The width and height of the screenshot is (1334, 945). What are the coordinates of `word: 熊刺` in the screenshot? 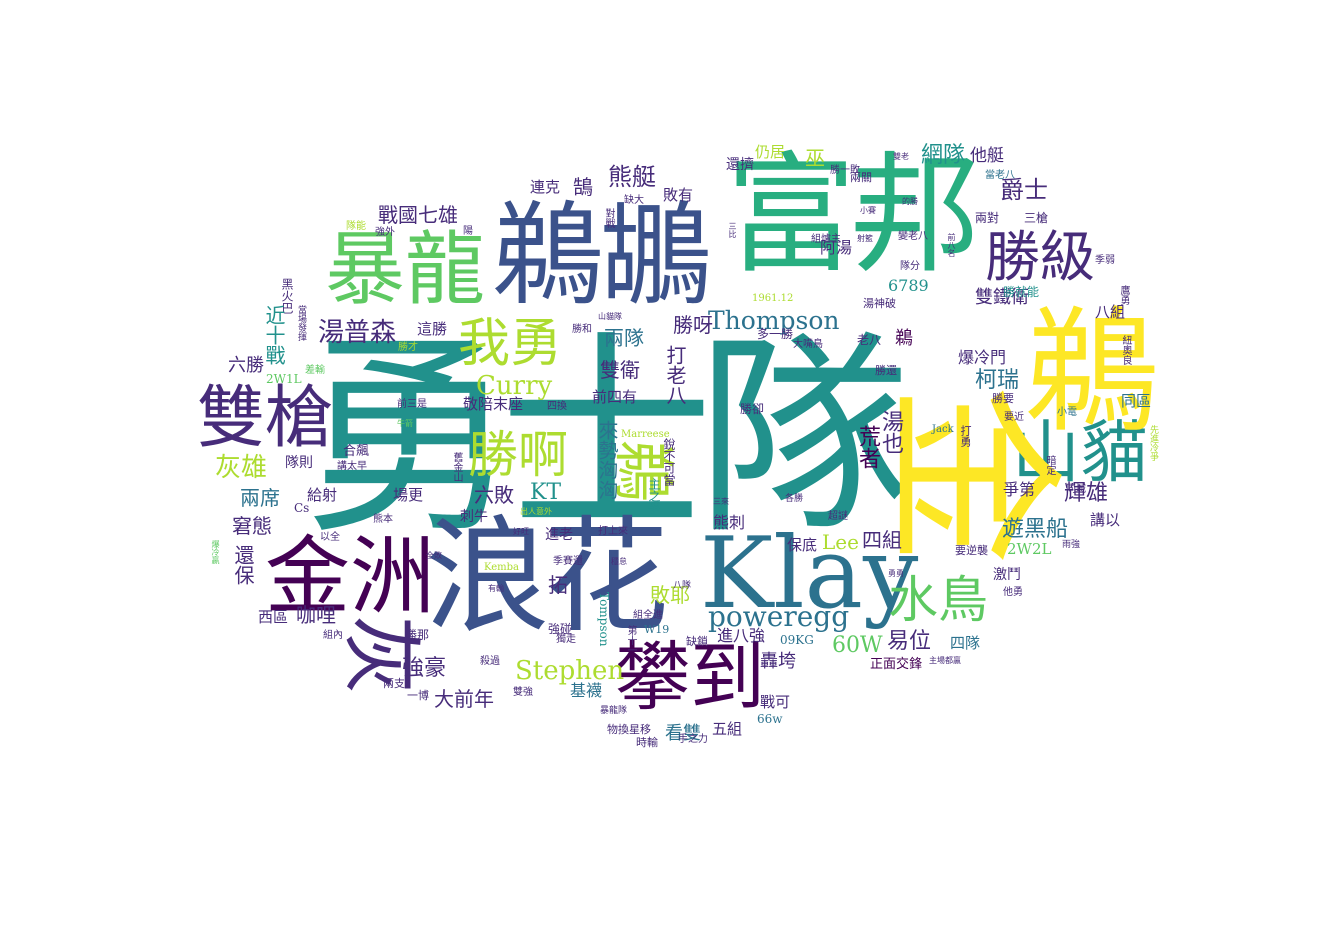 It's located at (729, 522).